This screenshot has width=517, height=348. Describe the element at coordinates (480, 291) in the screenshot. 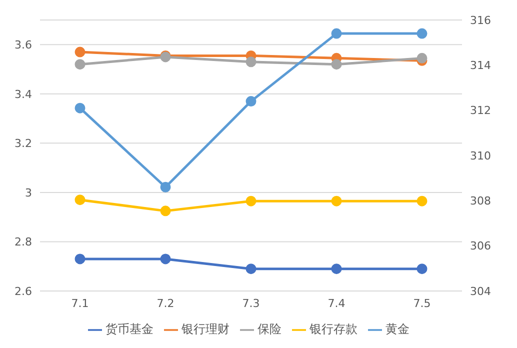

I see `y2-tick-label: 304` at that location.